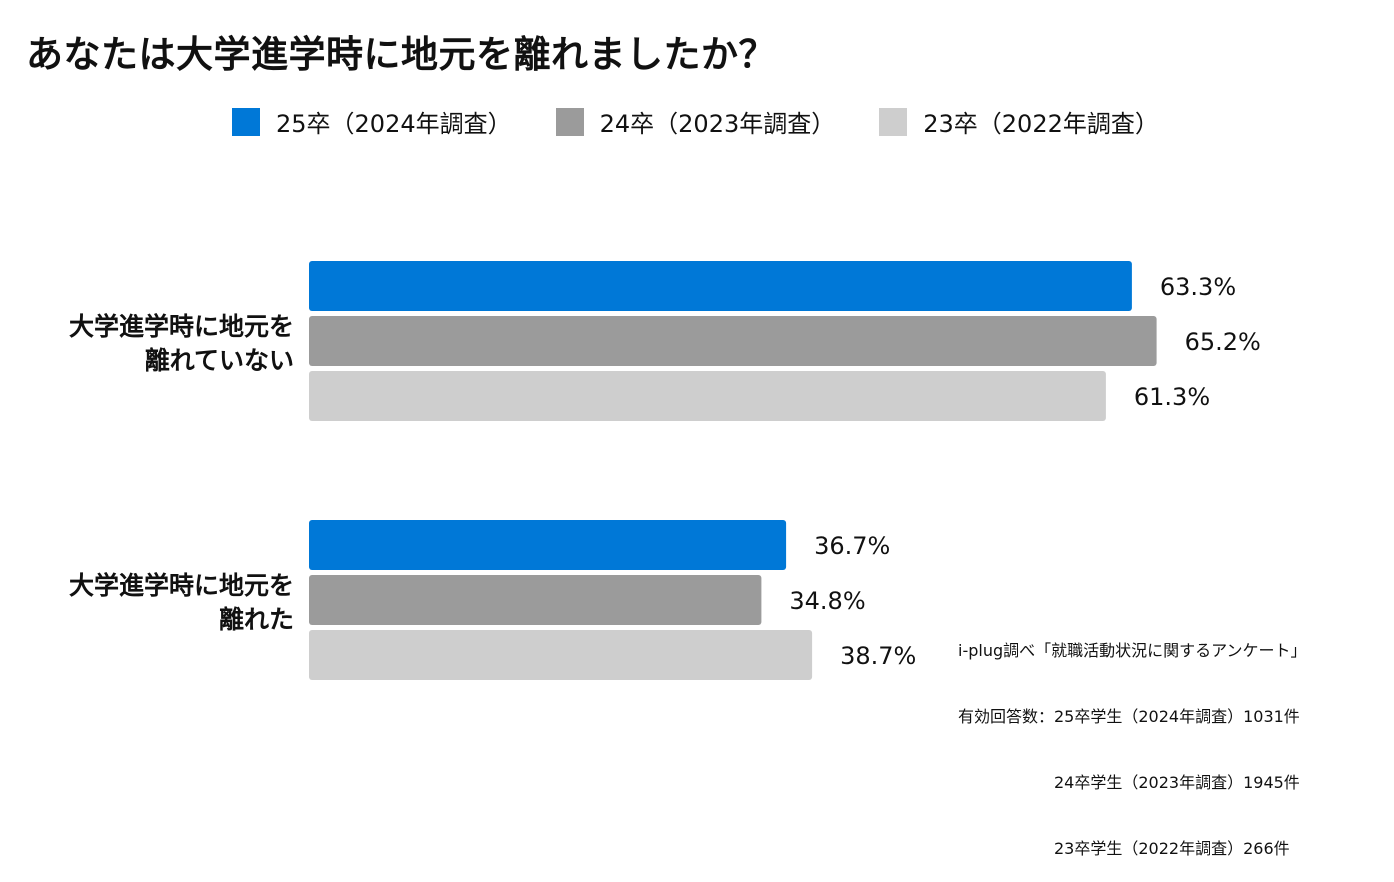 This screenshot has width=1394, height=882. Describe the element at coordinates (181, 602) in the screenshot. I see `category-label: 大学進学時に地元を離れた` at that location.